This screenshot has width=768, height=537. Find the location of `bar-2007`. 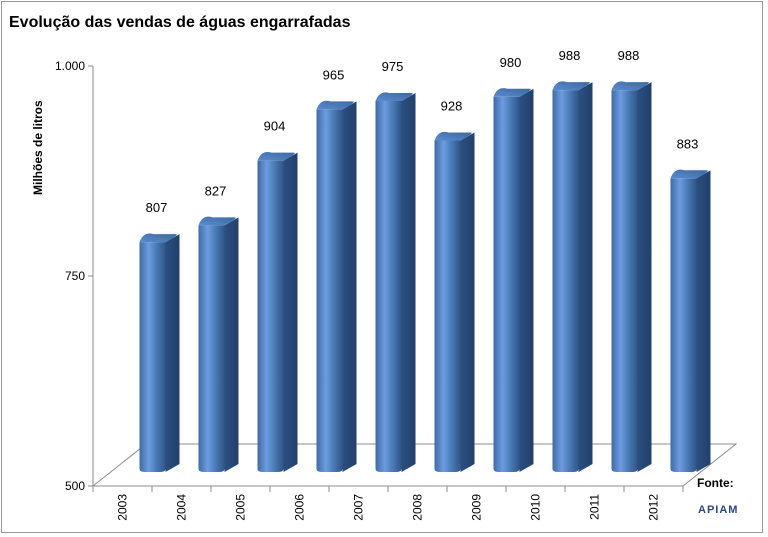

bar-2007 is located at coordinates (395, 282).